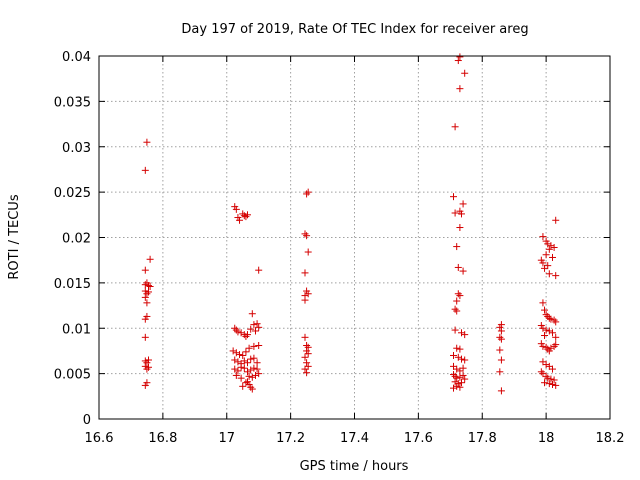 This screenshot has height=480, width=640. Describe the element at coordinates (162, 438) in the screenshot. I see `x-tick-label: 16.8` at that location.